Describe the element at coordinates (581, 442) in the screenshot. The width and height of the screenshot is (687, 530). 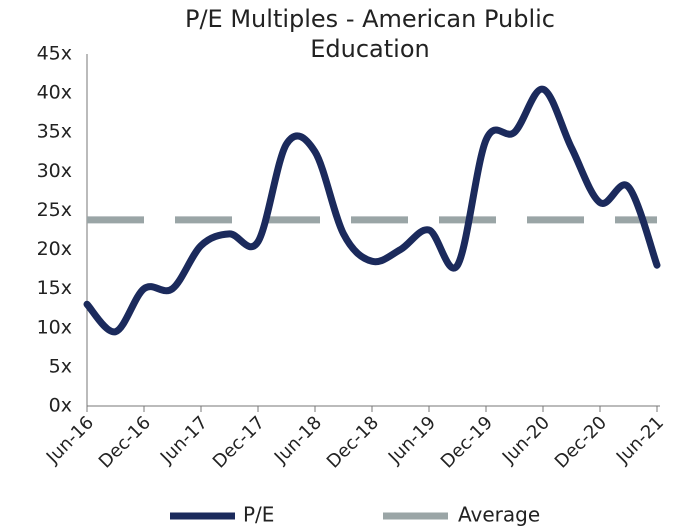
I see `x-tick-label: Dec-20` at that location.